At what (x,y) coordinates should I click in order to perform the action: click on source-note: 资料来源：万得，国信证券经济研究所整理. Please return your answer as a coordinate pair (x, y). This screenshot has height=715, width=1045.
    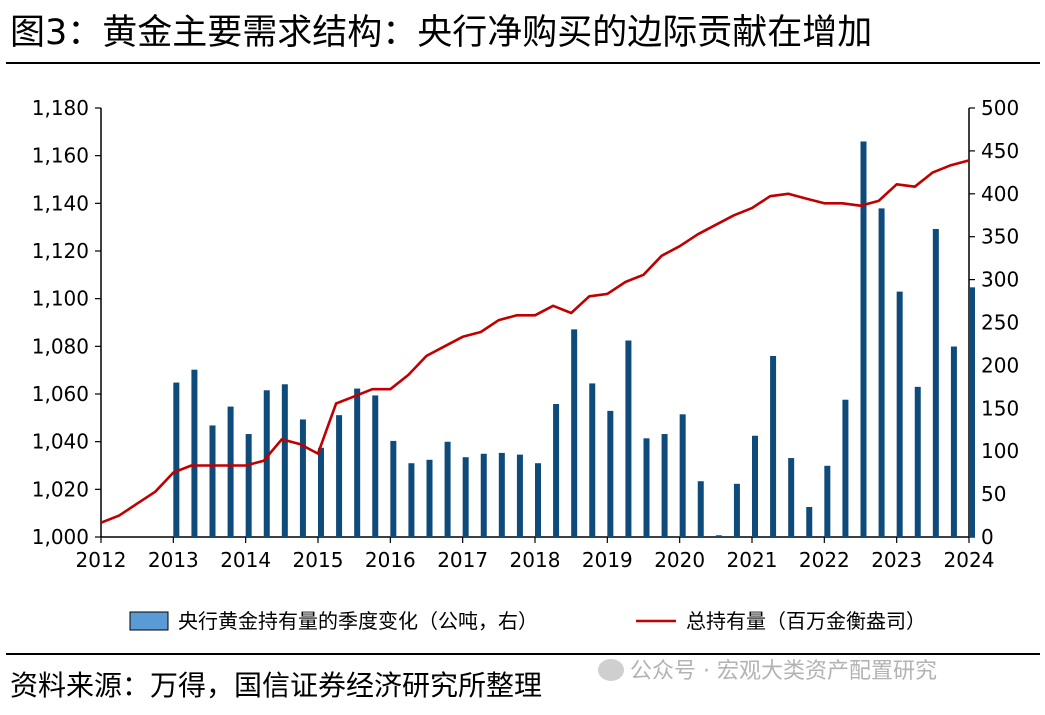
    Looking at the image, I should click on (276, 685).